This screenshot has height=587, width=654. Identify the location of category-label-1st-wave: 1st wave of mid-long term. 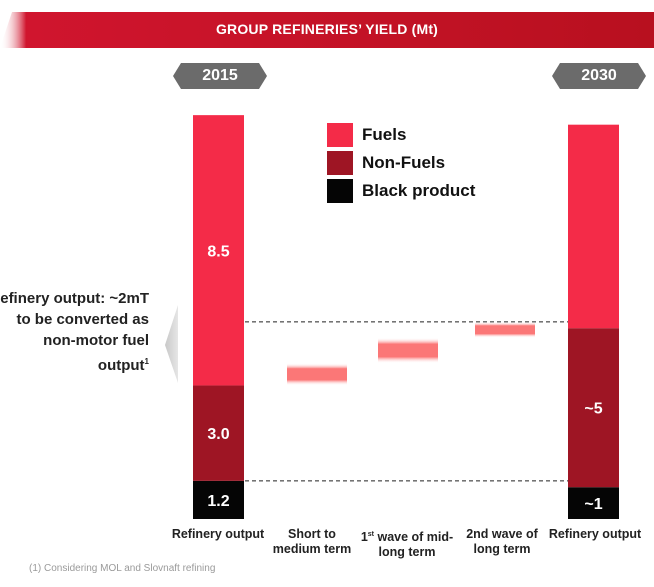
(407, 545).